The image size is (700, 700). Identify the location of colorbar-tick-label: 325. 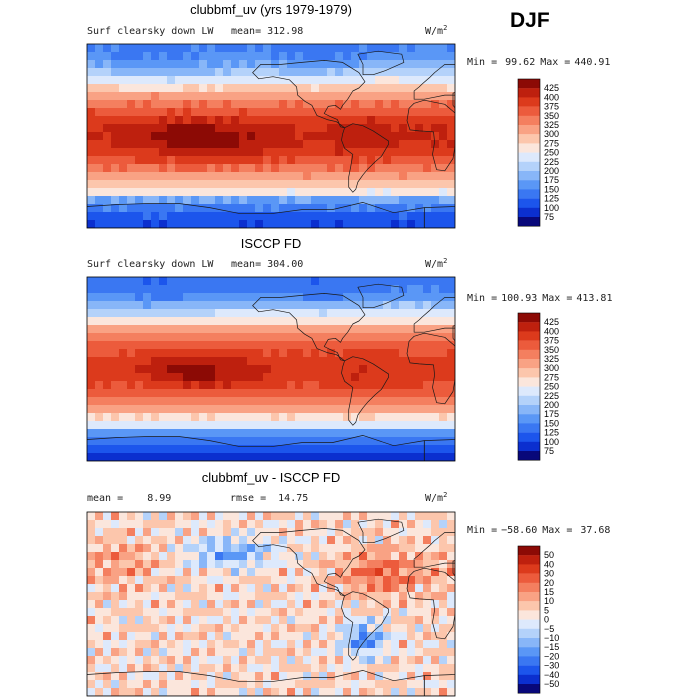
(551, 359).